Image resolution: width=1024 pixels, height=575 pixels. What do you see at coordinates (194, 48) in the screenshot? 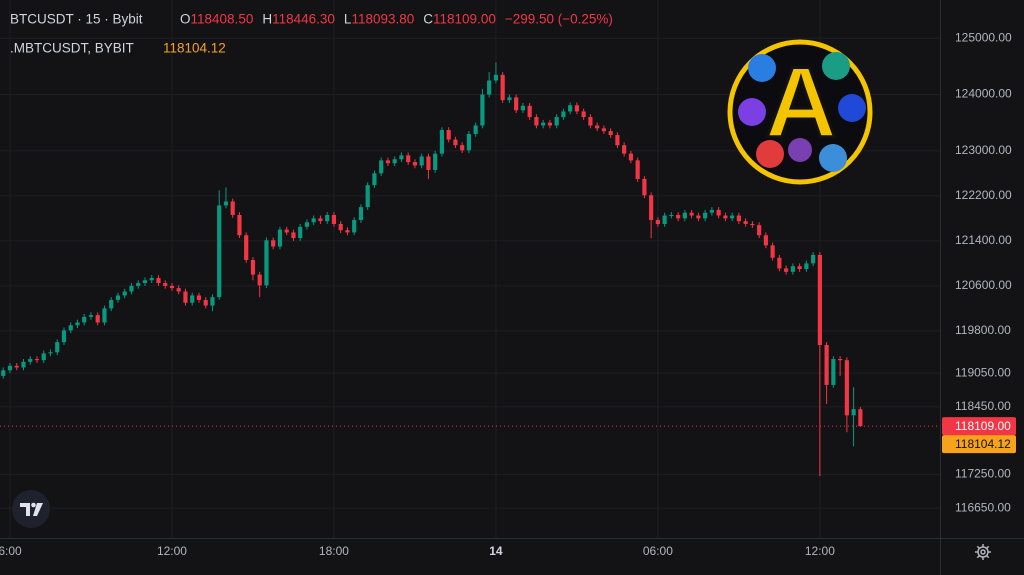
I see `indicator-value: 118104.12` at bounding box center [194, 48].